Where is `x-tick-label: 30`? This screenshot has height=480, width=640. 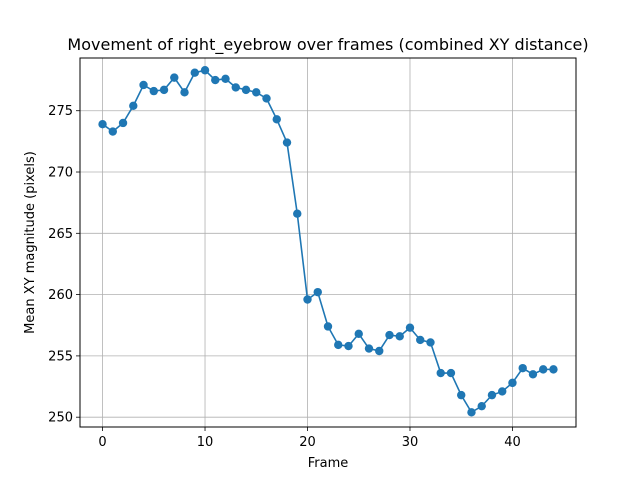
x-tick-label: 30 is located at coordinates (410, 442).